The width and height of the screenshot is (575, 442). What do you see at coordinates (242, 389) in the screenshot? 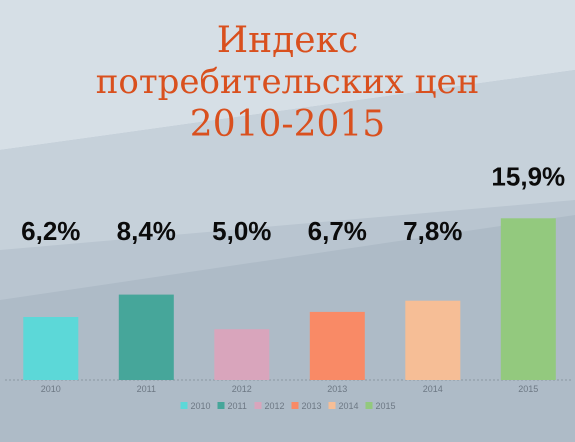
I see `x-tick-label-2012: 2012` at bounding box center [242, 389].